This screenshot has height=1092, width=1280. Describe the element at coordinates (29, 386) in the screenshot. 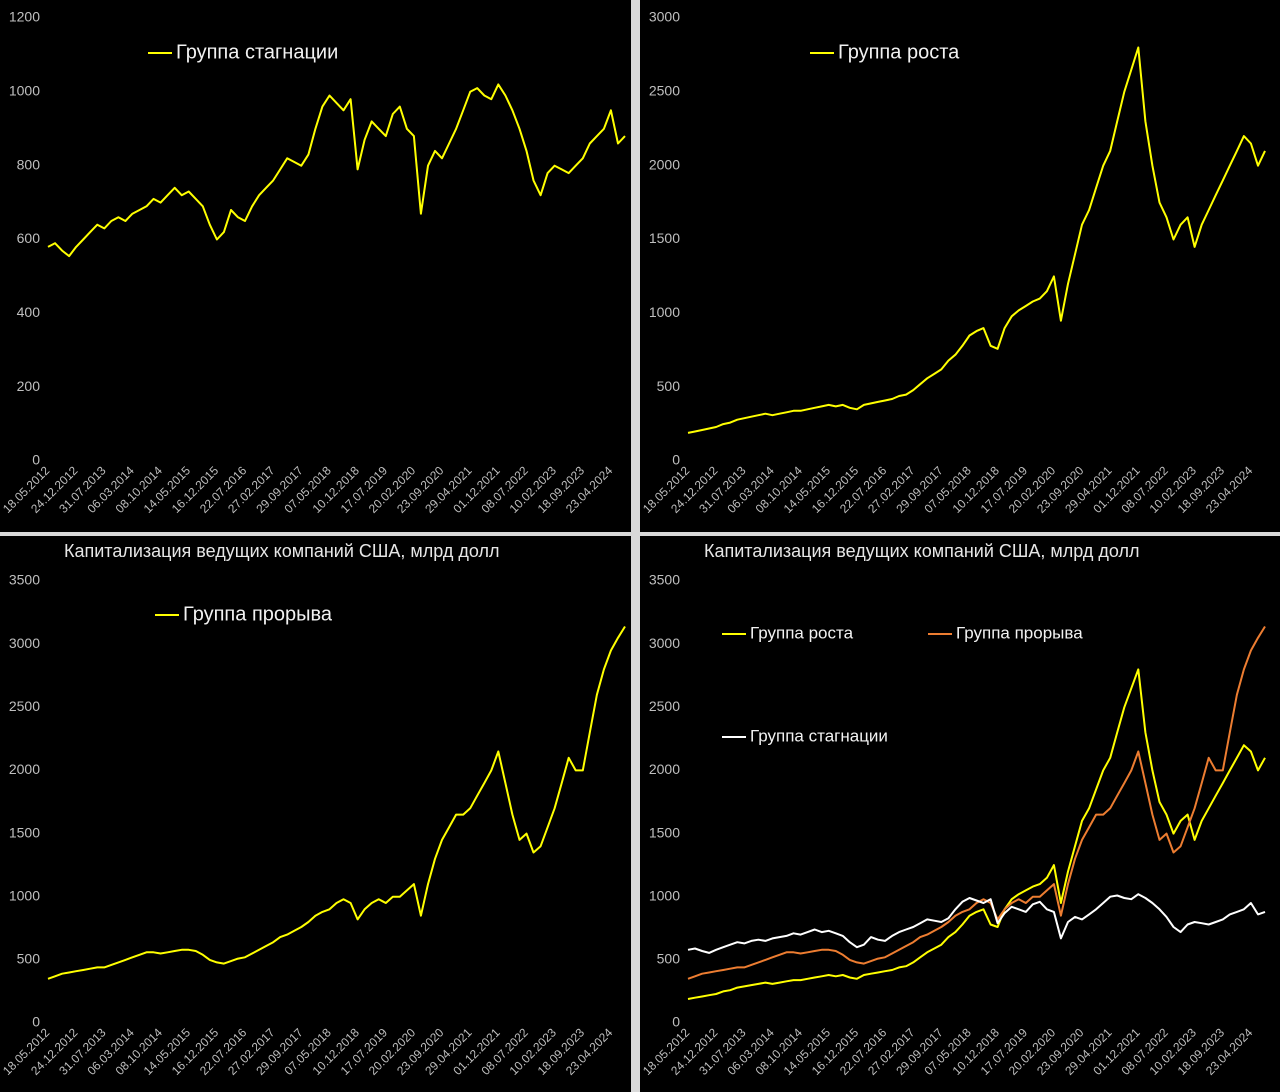

I see `y-tick-label: 200` at that location.